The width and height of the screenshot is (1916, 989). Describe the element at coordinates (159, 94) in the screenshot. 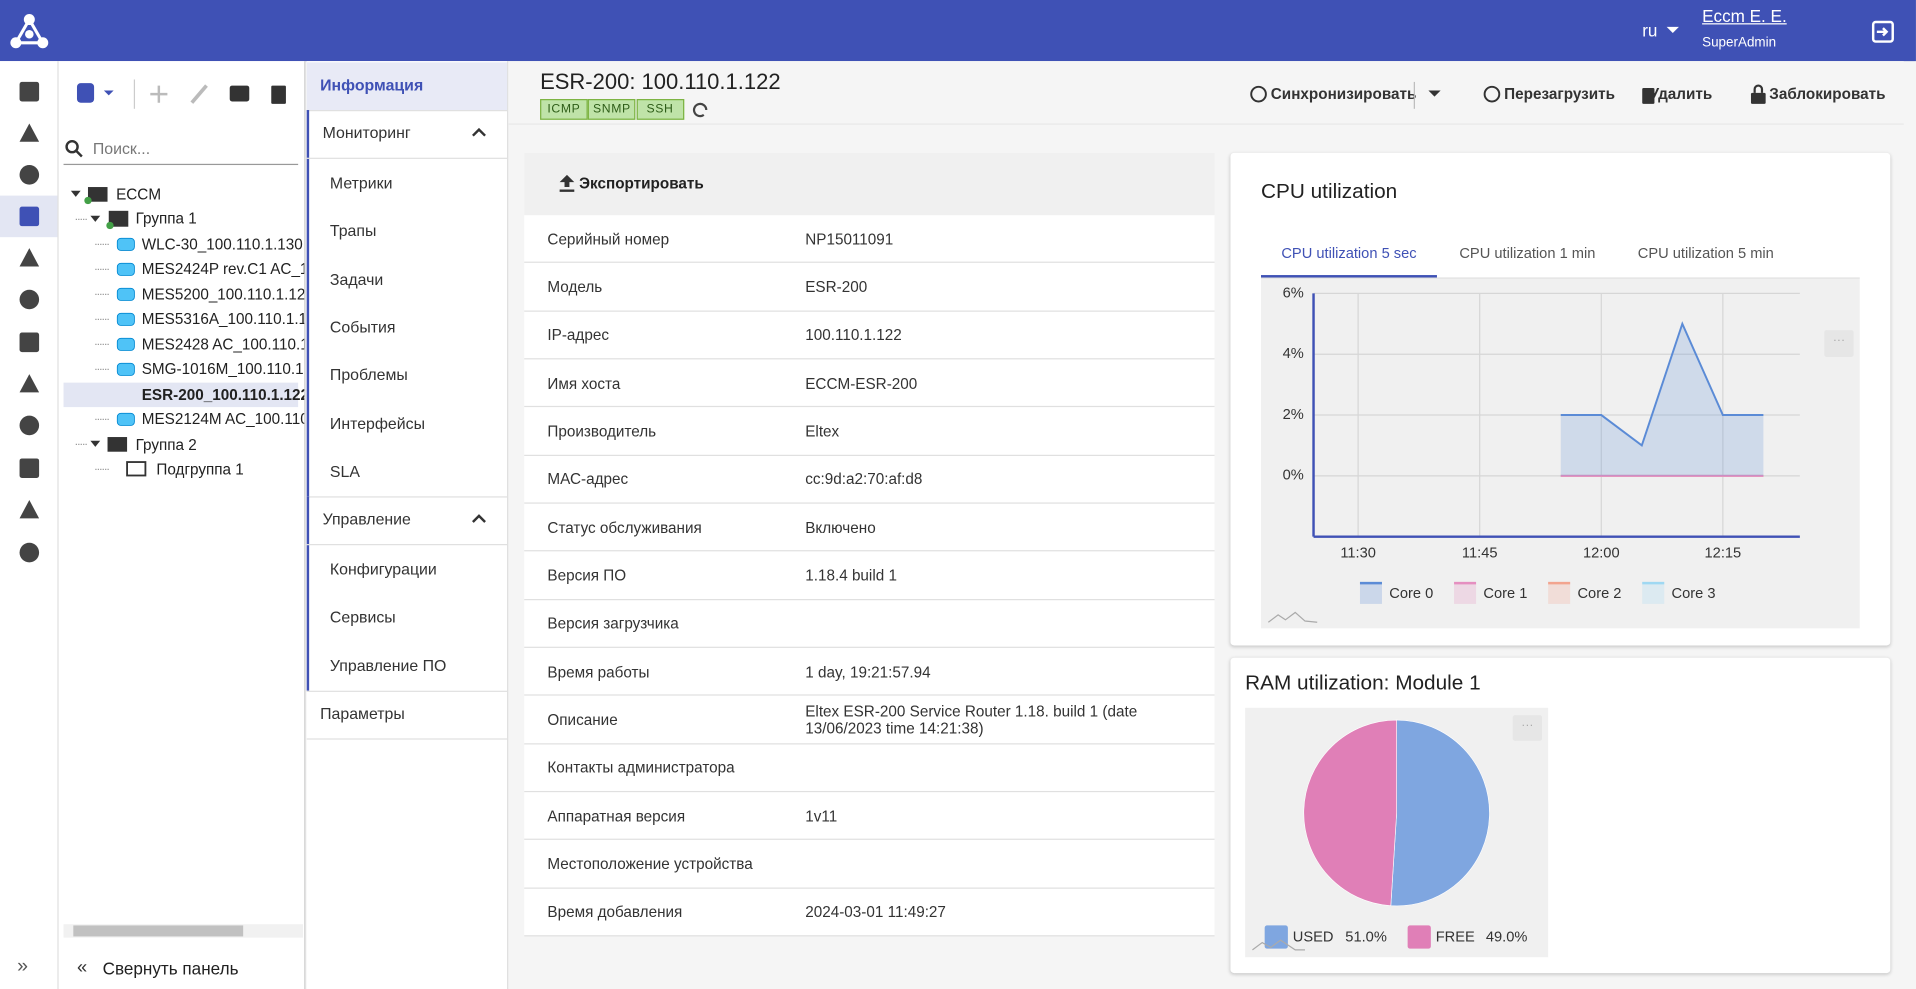

I see `toolbar-add` at that location.